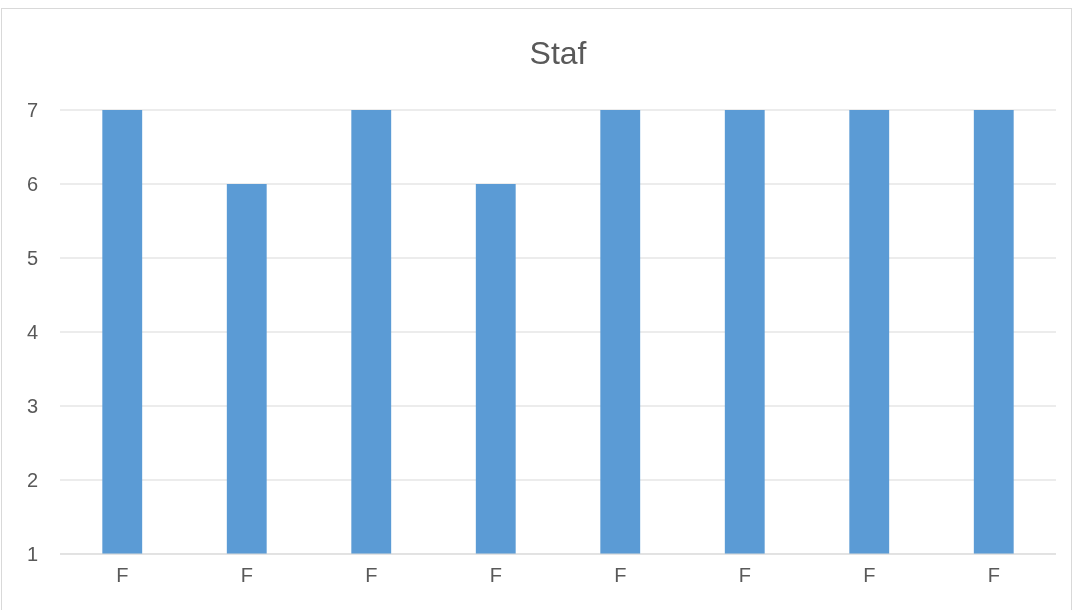  I want to click on y-tick-label: 5, so click(32, 257).